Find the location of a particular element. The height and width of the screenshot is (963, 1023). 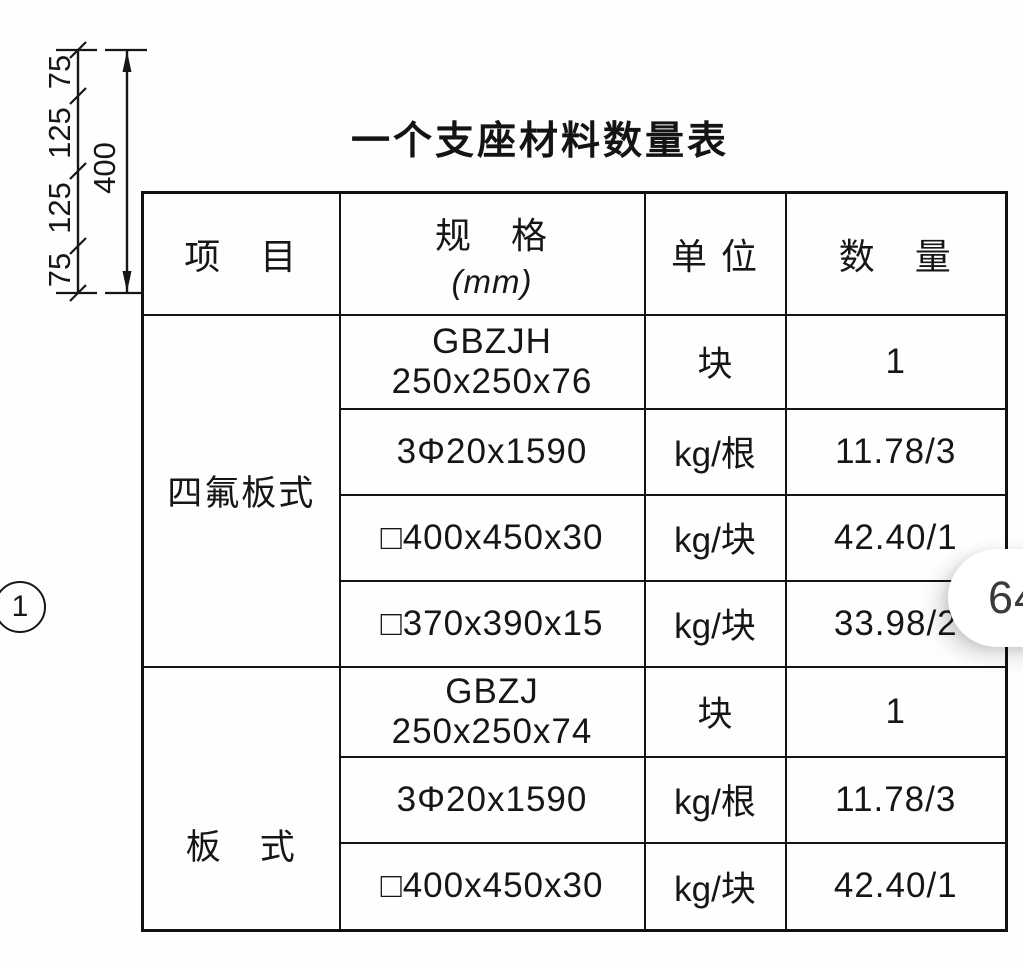

detail-marker: 1 is located at coordinates (23, 607).